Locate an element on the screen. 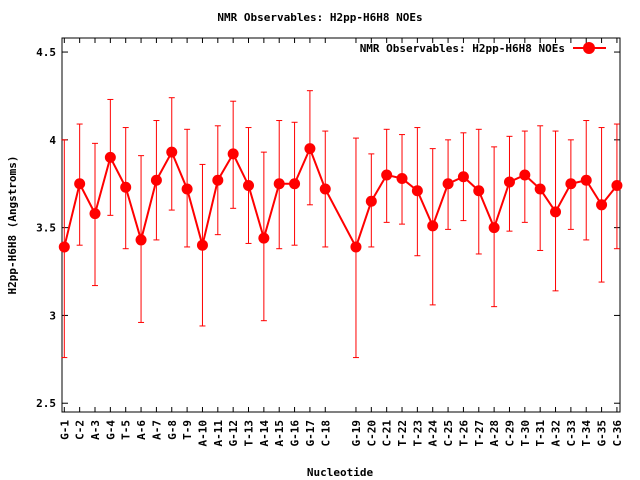 The image size is (640, 480). x-tick-label: G-16 is located at coordinates (295, 433).